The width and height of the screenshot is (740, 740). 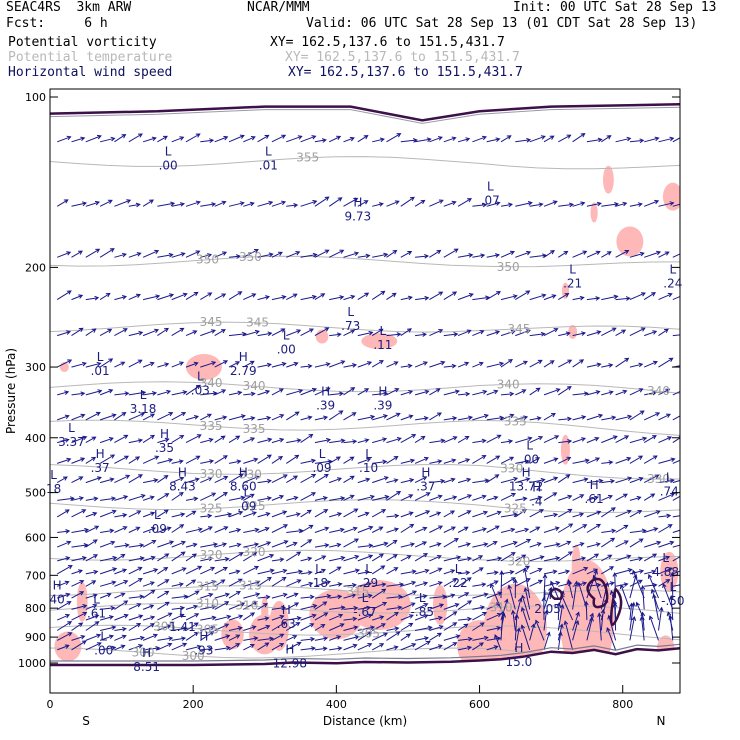 I want to click on hl-value: 15.0, so click(x=519, y=662).